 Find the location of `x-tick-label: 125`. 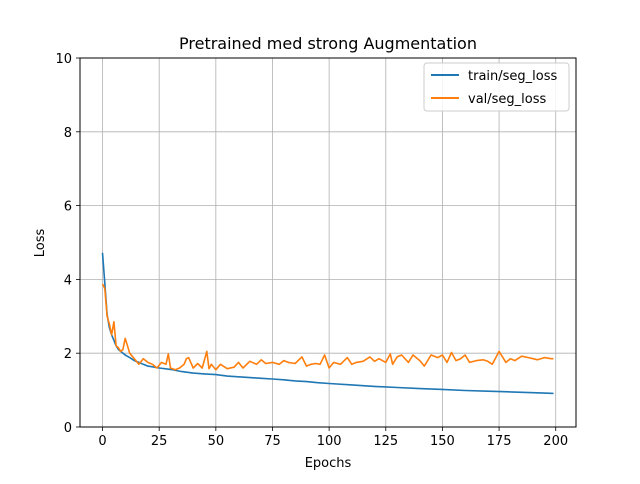

x-tick-label: 125 is located at coordinates (385, 441).